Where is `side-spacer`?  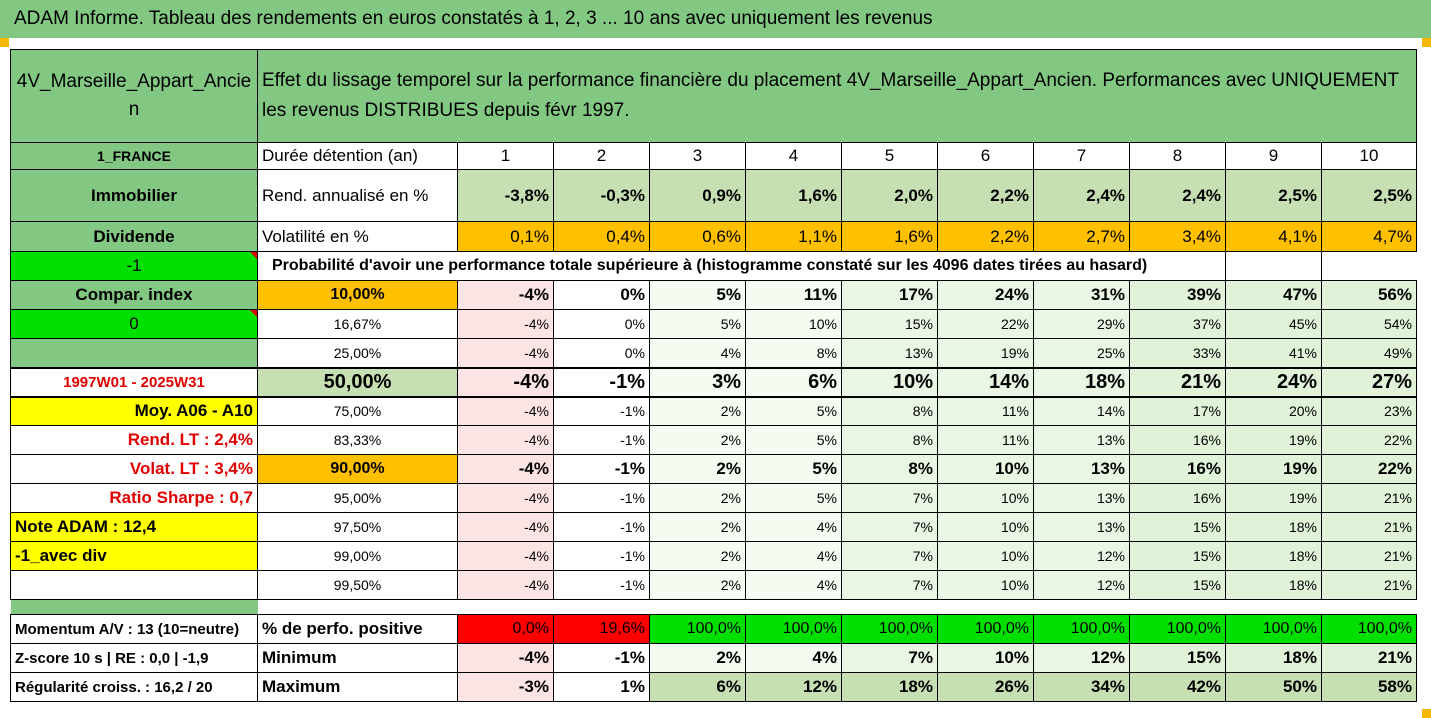
side-spacer is located at coordinates (134, 353).